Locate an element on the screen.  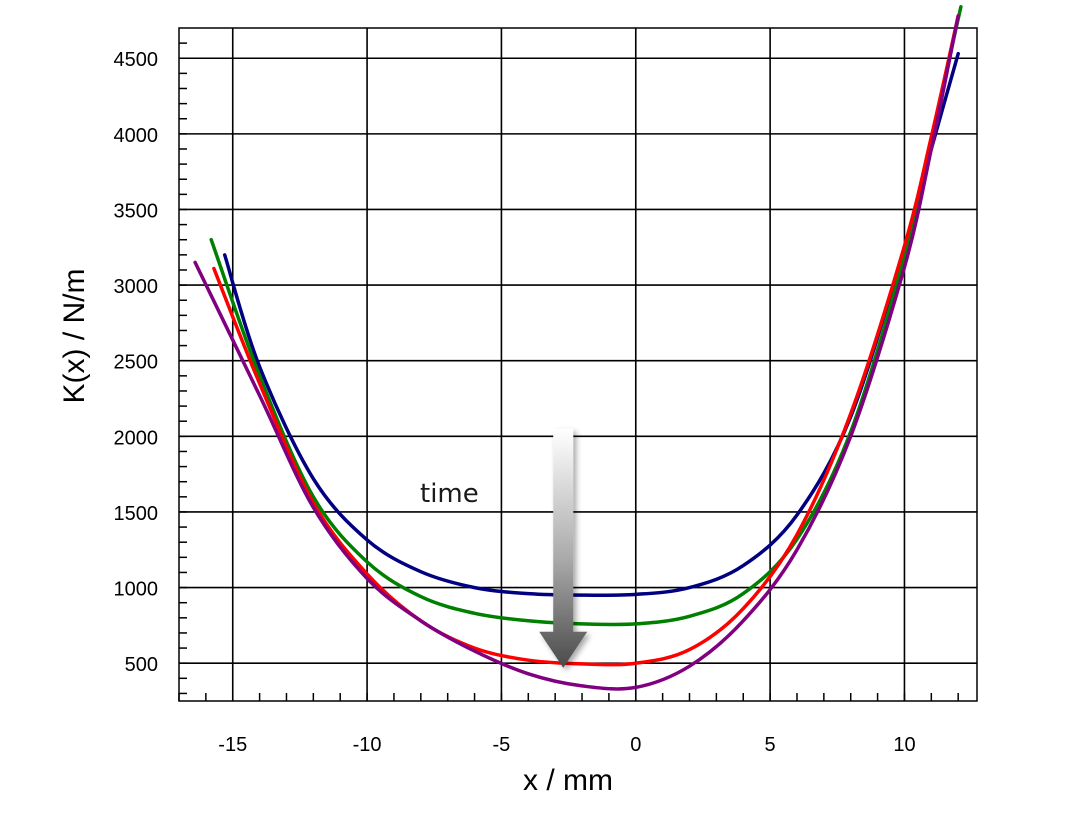
time-arrow is located at coordinates (563, 548).